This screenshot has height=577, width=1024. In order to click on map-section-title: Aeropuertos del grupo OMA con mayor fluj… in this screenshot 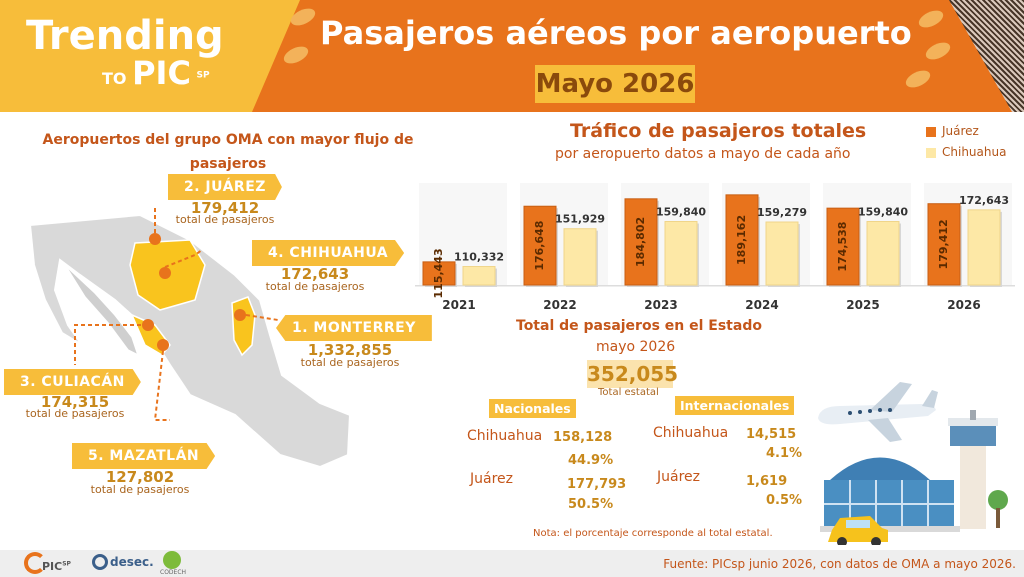, I will do `click(228, 152)`.